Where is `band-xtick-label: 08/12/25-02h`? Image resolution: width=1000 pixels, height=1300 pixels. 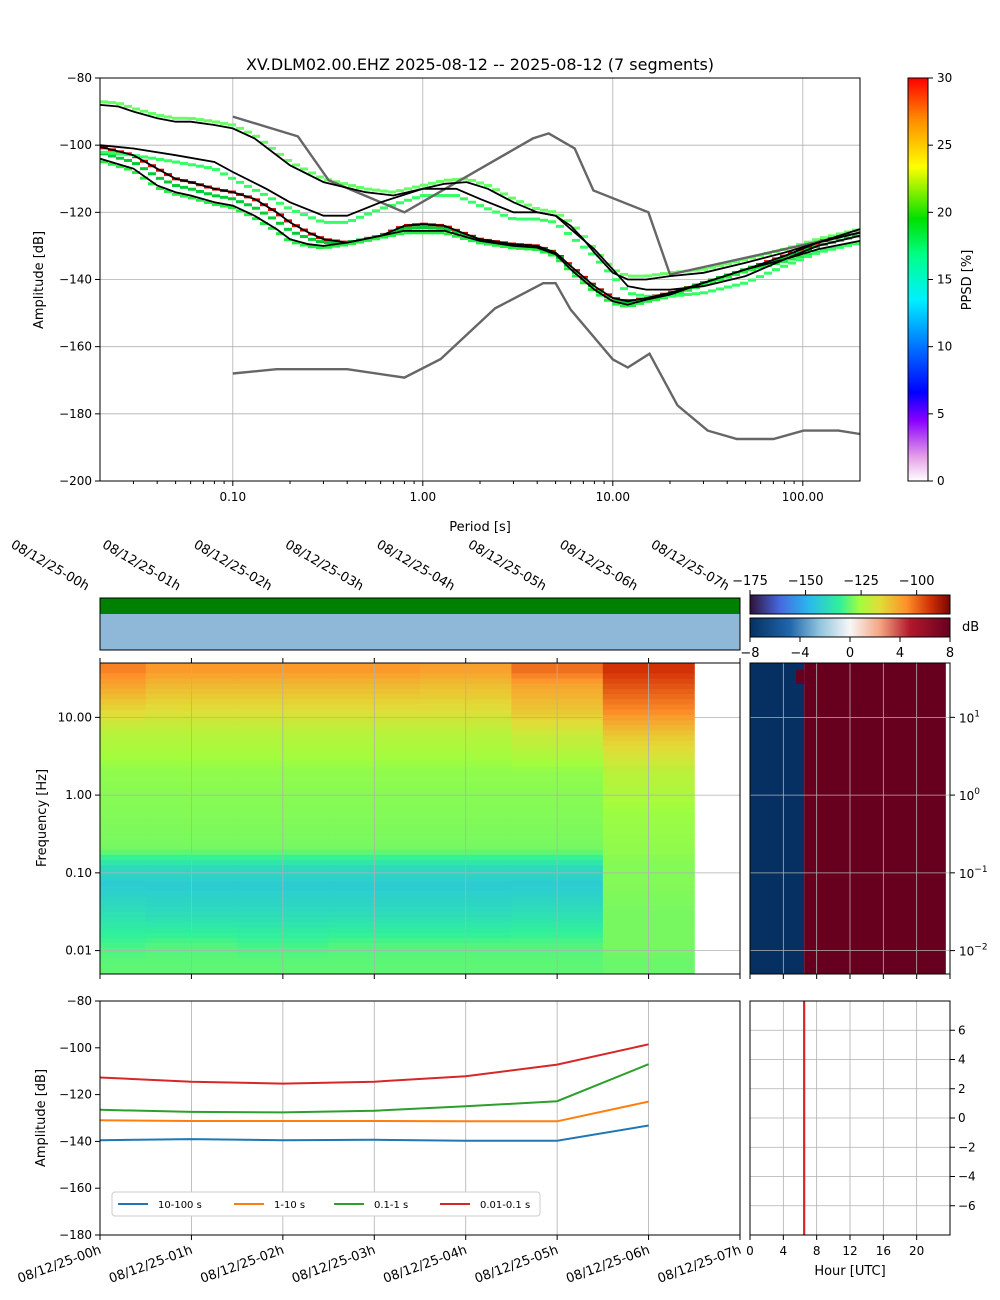 band-xtick-label: 08/12/25-02h is located at coordinates (243, 1265).